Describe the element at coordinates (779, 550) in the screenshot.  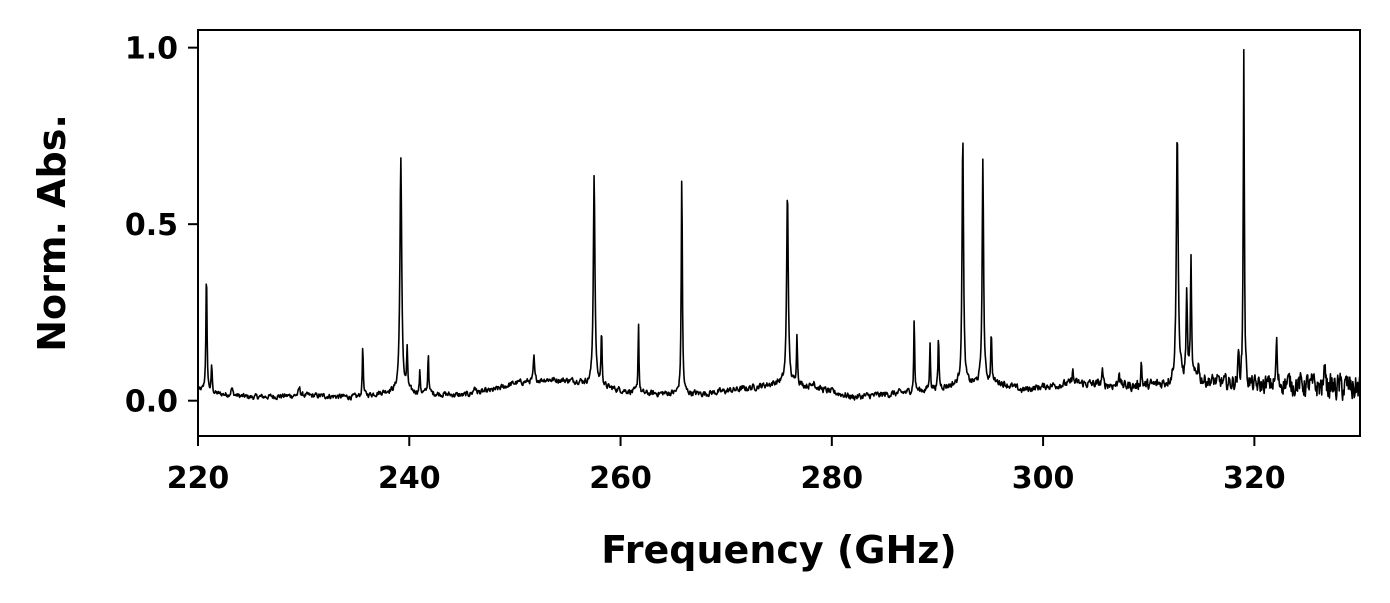
I see `x-axis-label: Frequency (GHz)` at that location.